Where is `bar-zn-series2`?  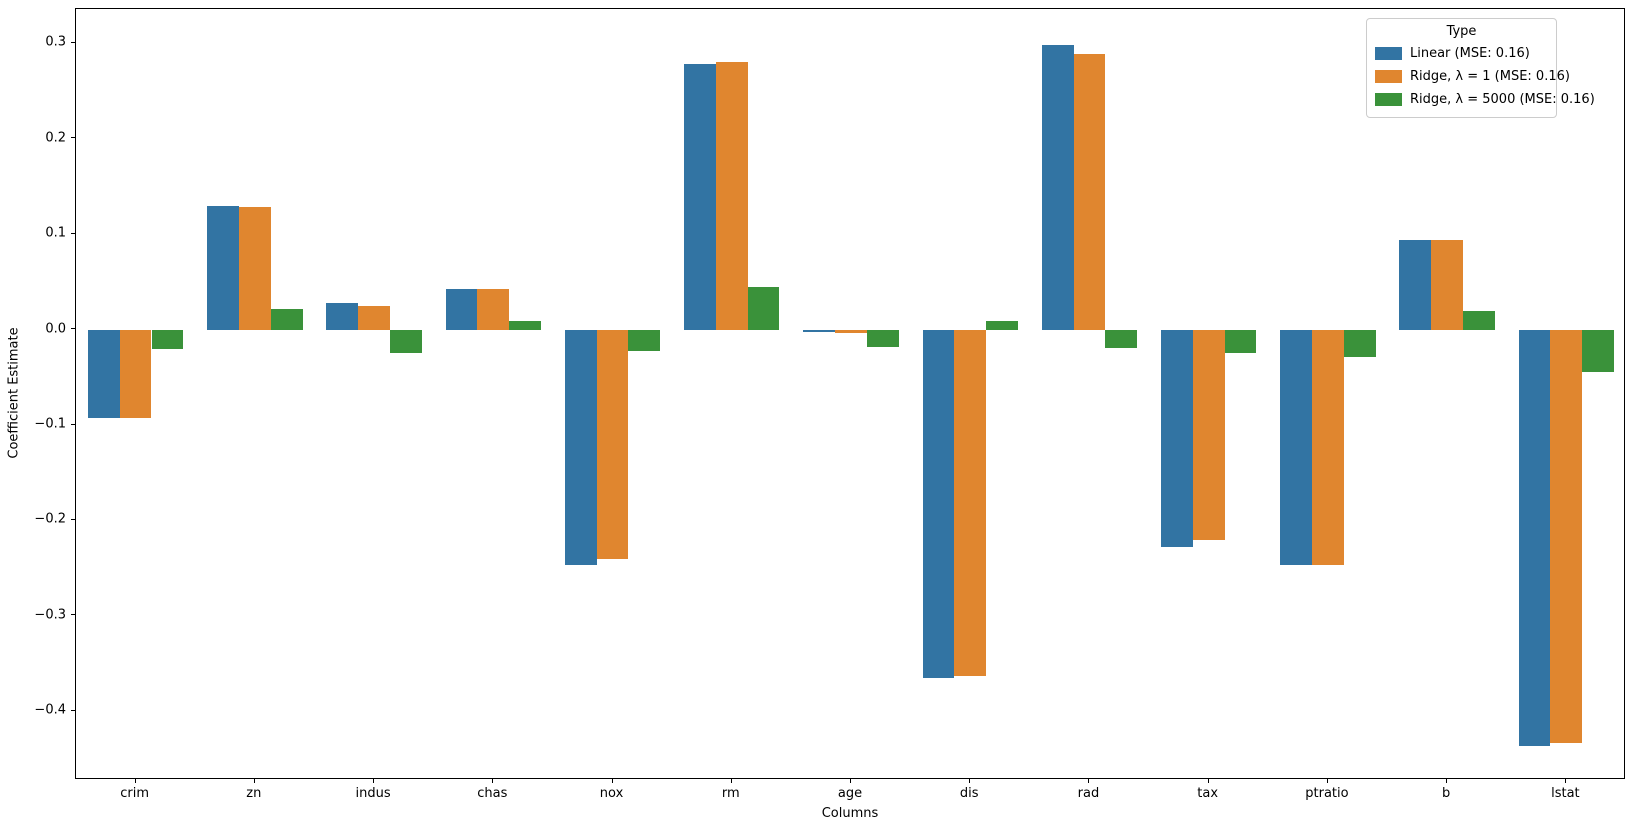 bar-zn-series2 is located at coordinates (254, 268).